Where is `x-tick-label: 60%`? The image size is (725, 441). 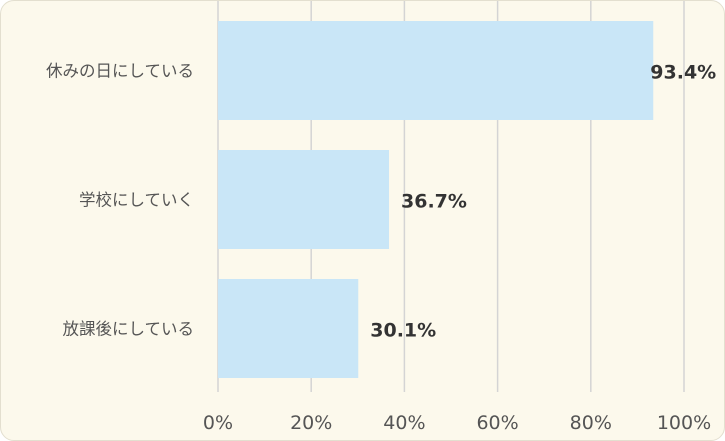
x-tick-label: 60% is located at coordinates (497, 423).